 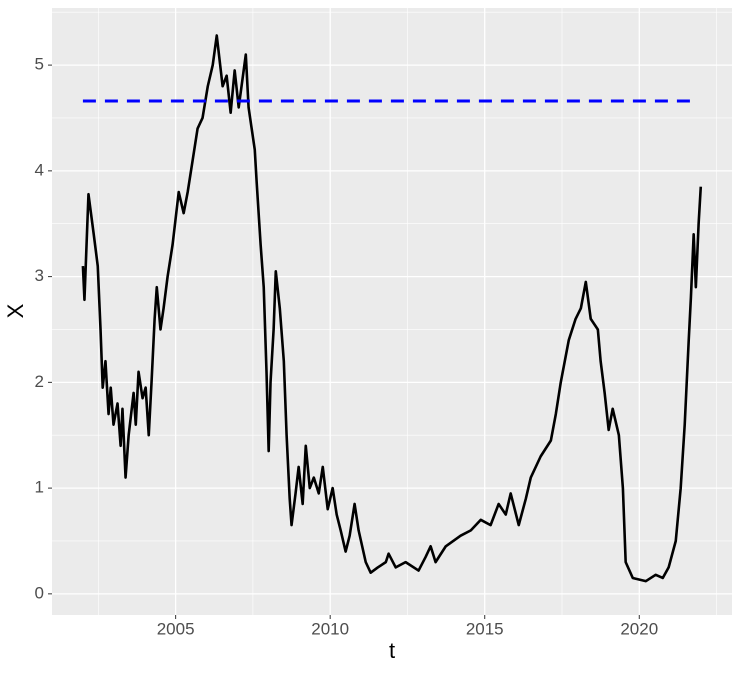 I want to click on x-tick-label: 2020, so click(x=639, y=628).